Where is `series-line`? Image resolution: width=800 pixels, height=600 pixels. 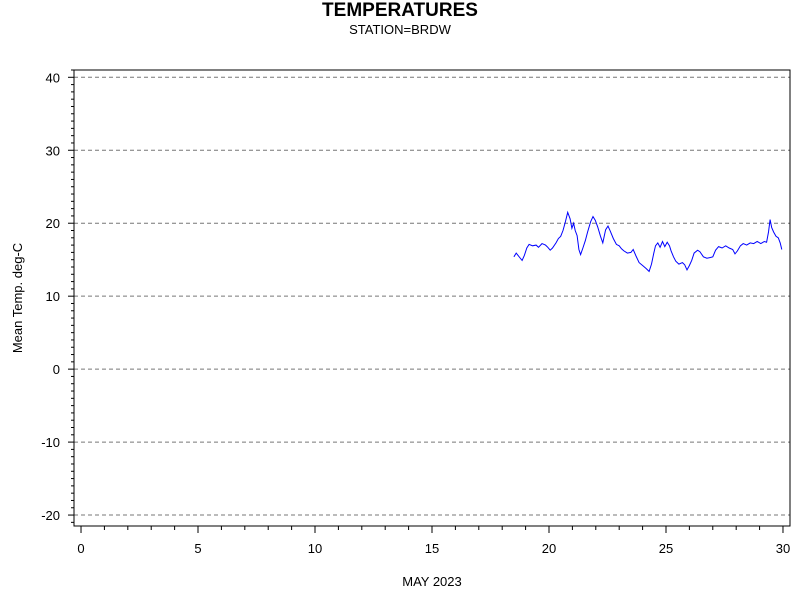 series-line is located at coordinates (648, 241).